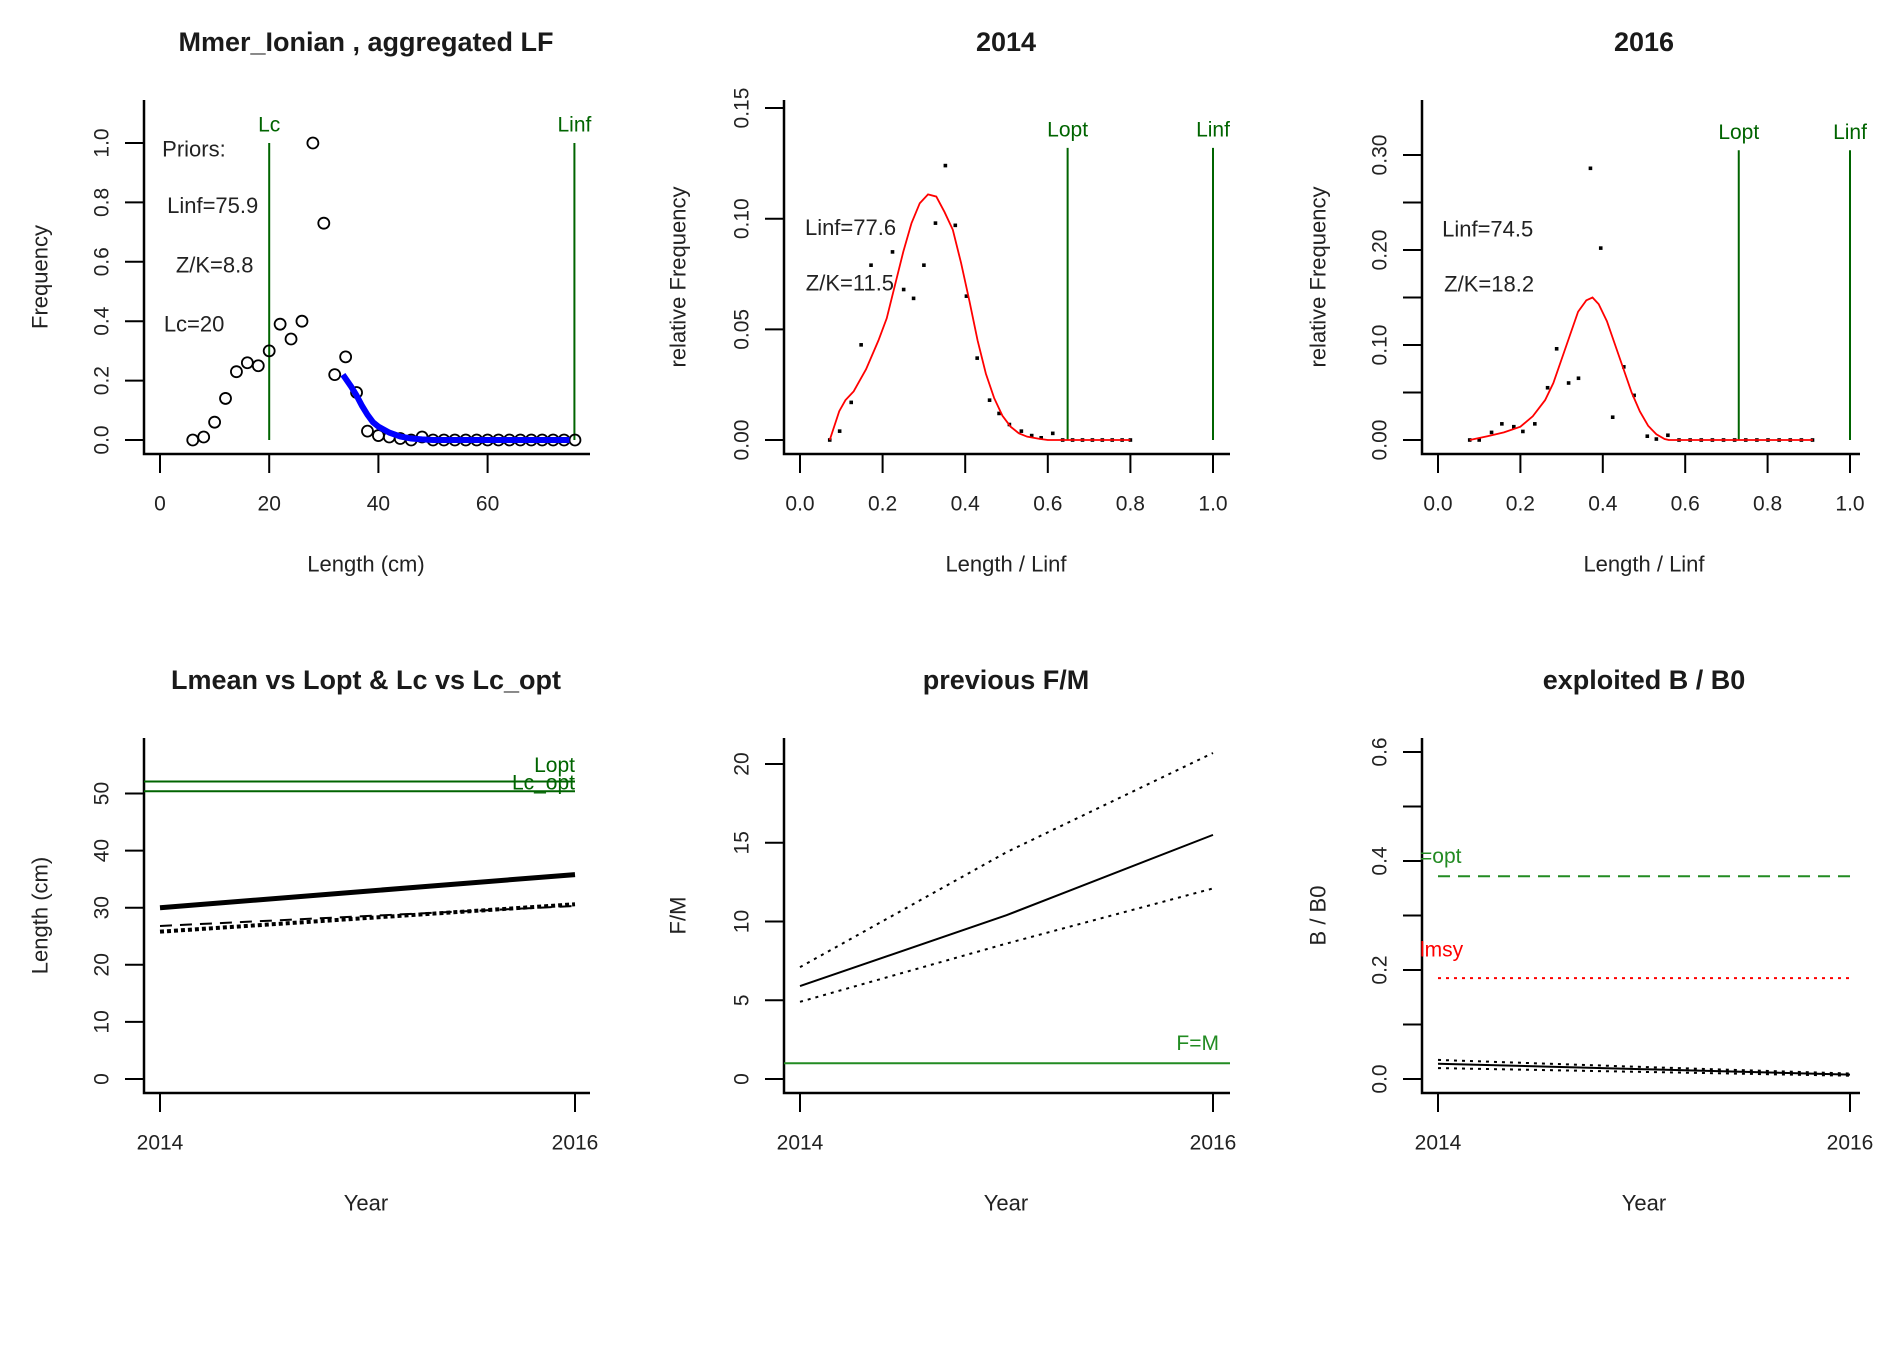 Image resolution: width=1884 pixels, height=1350 pixels. What do you see at coordinates (1489, 284) in the screenshot?
I see `annotation-text: Z/K=18.2` at bounding box center [1489, 284].